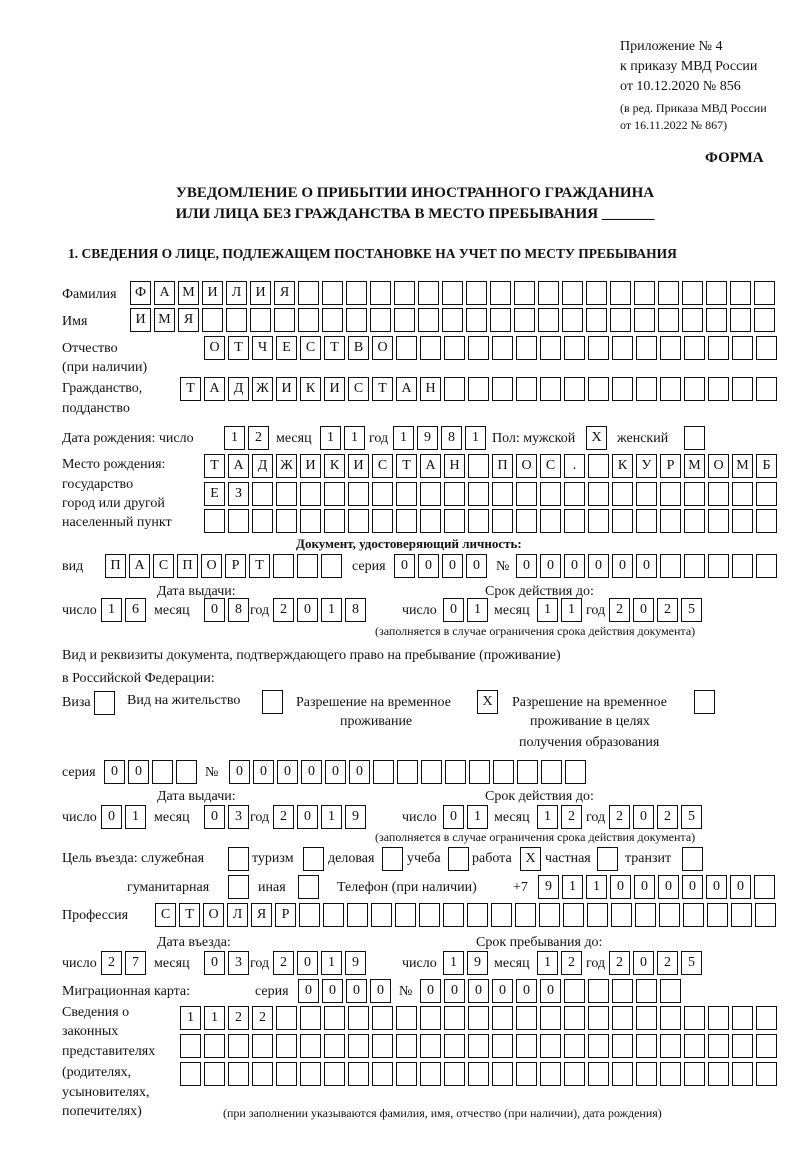 The width and height of the screenshot is (800, 1163). What do you see at coordinates (285, 915) in the screenshot?
I see `char-box: Р` at bounding box center [285, 915].